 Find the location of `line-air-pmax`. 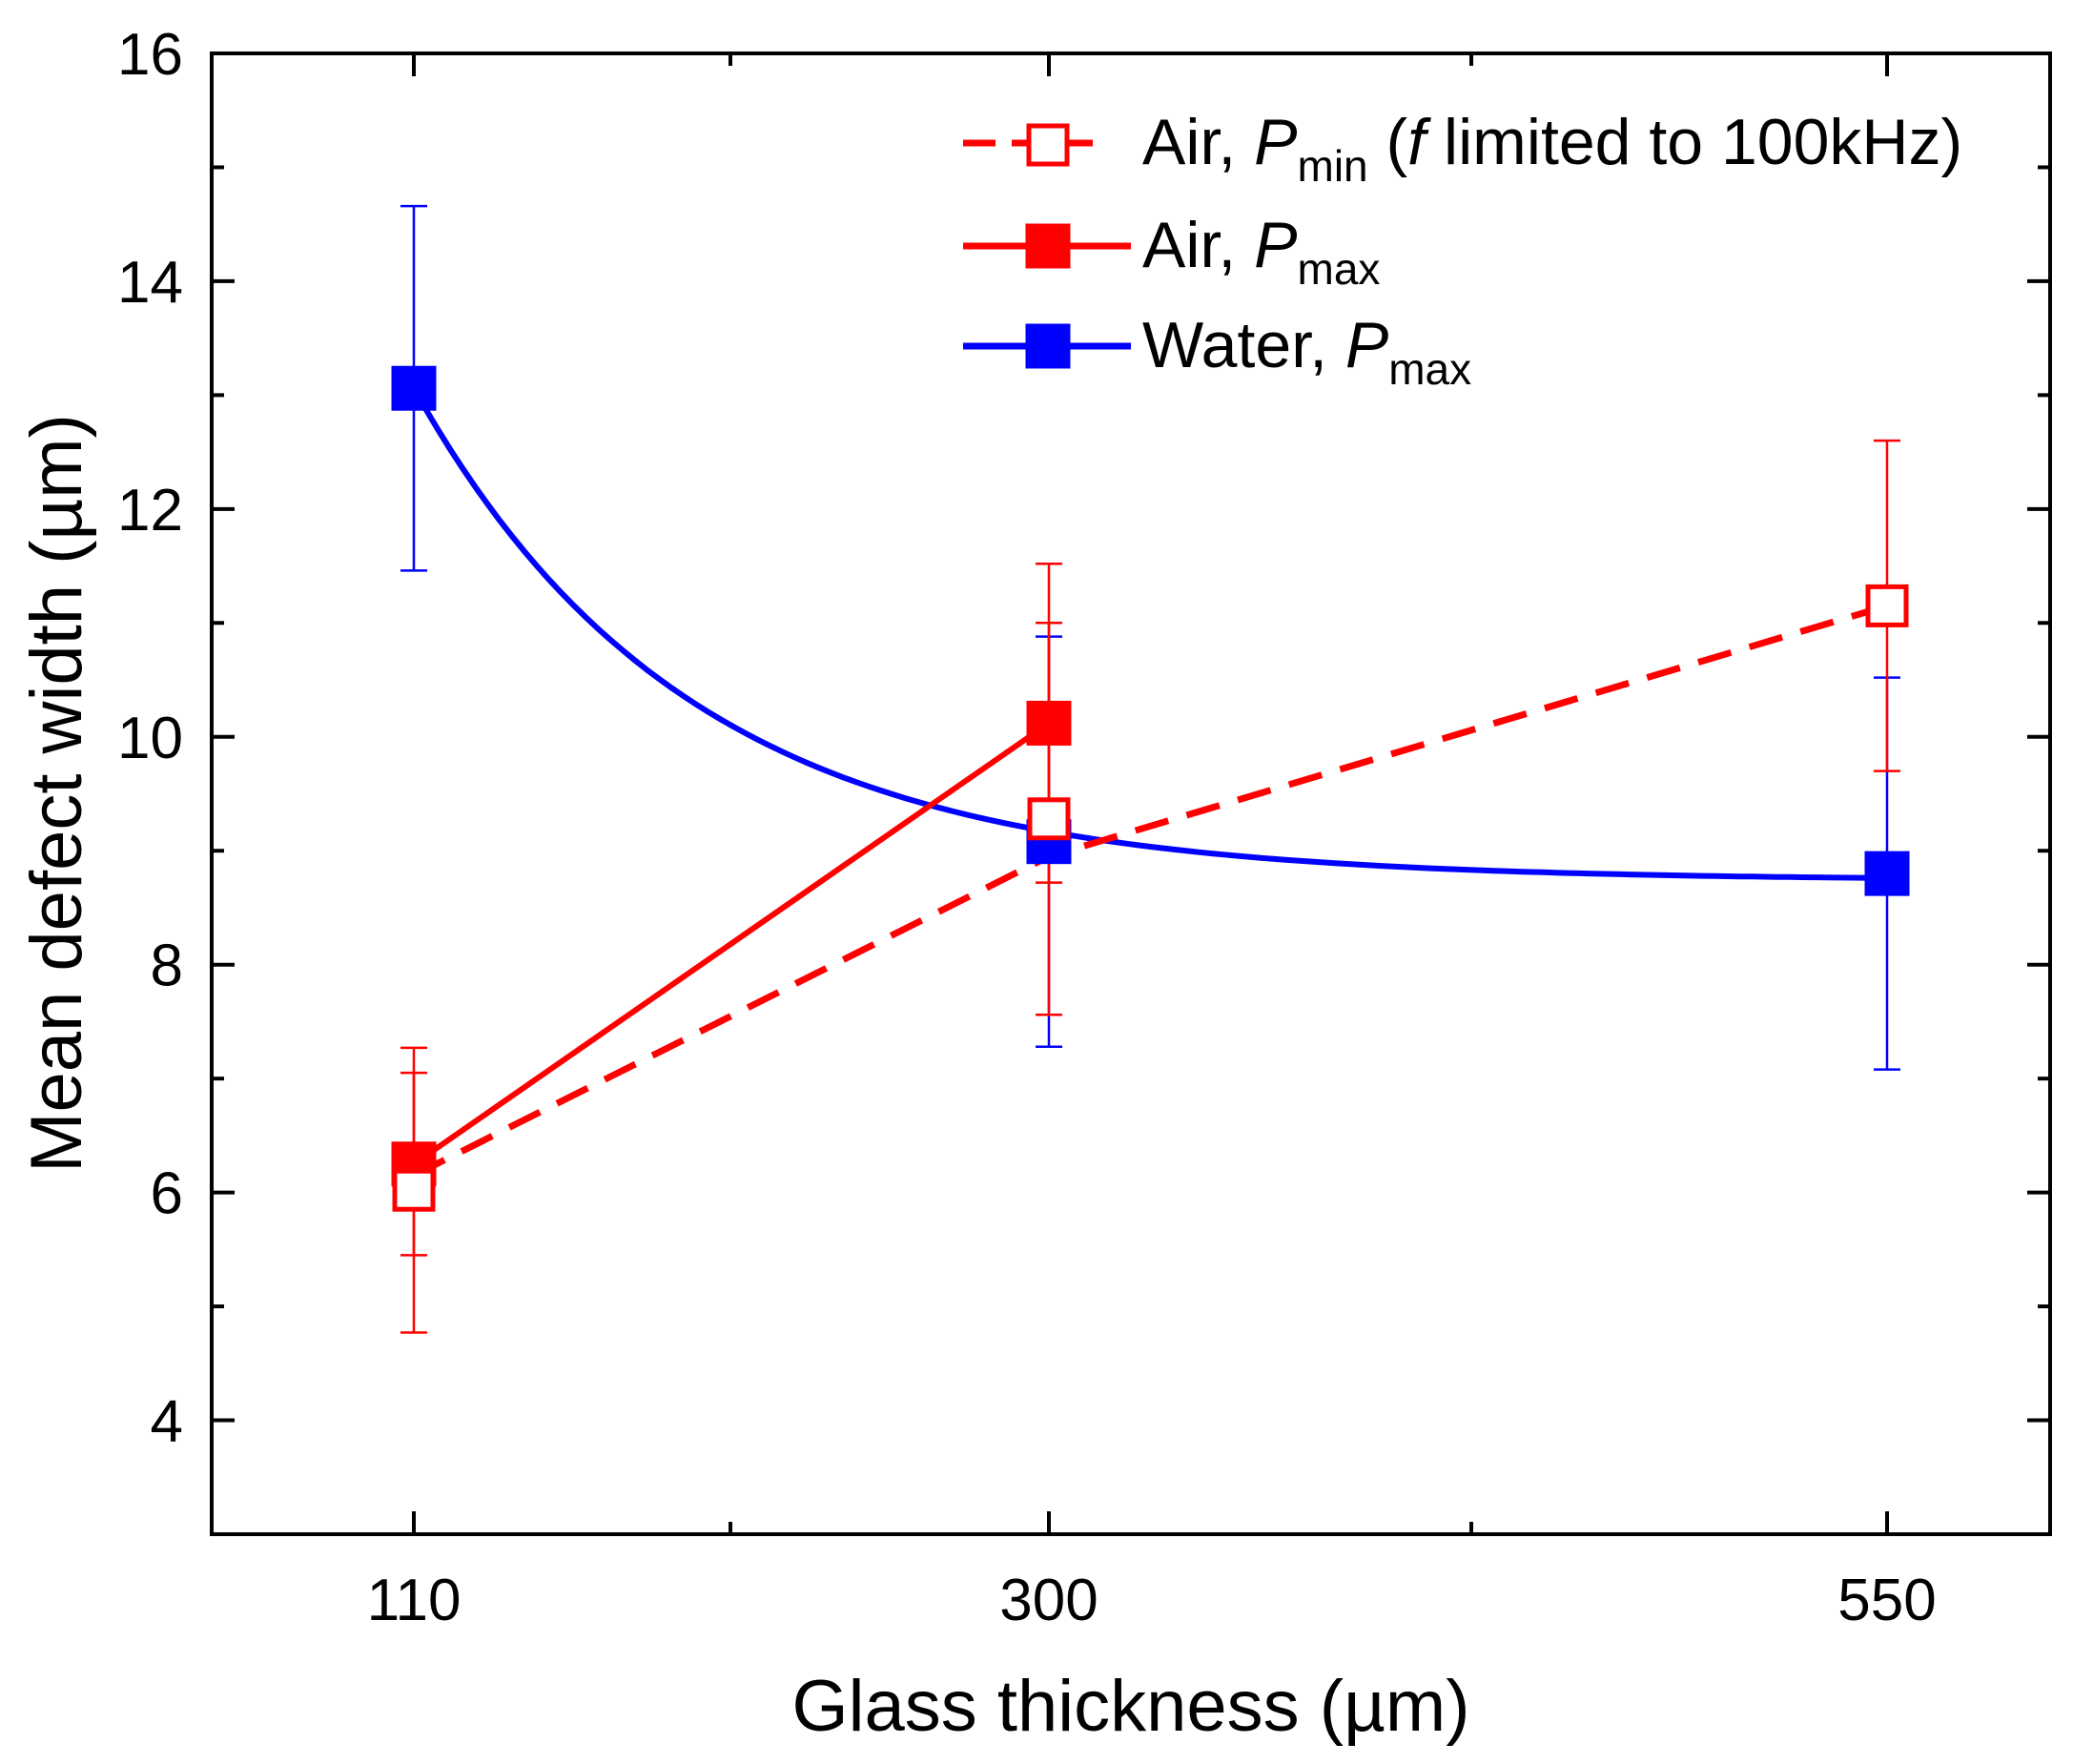

line-air-pmax is located at coordinates (731, 944).